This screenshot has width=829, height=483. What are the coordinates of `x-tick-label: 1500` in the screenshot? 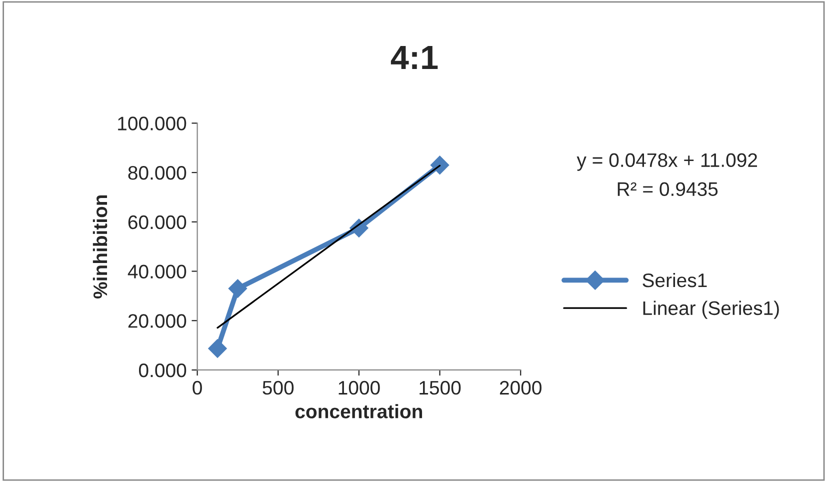 It's located at (440, 387).